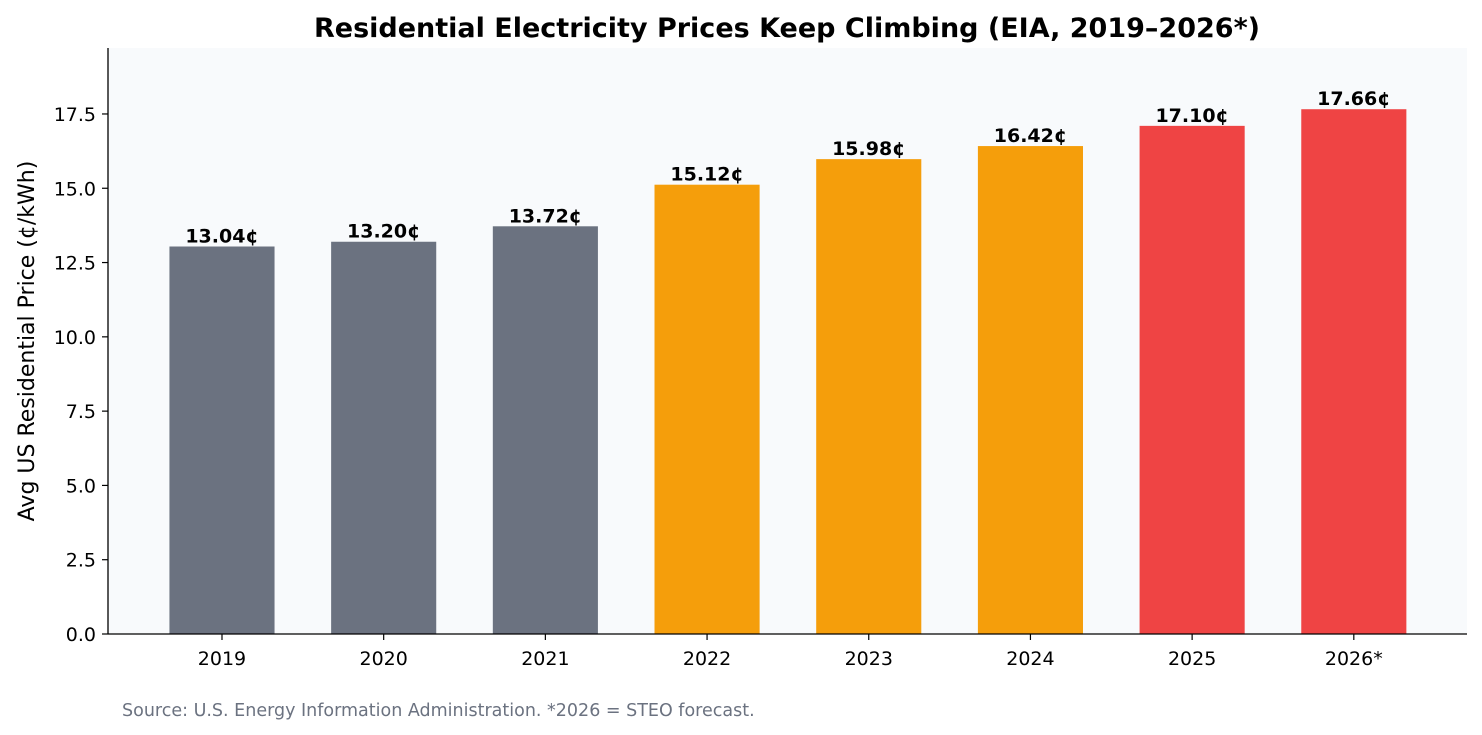  Describe the element at coordinates (81, 412) in the screenshot. I see `y-tick-label: 7.5` at that location.